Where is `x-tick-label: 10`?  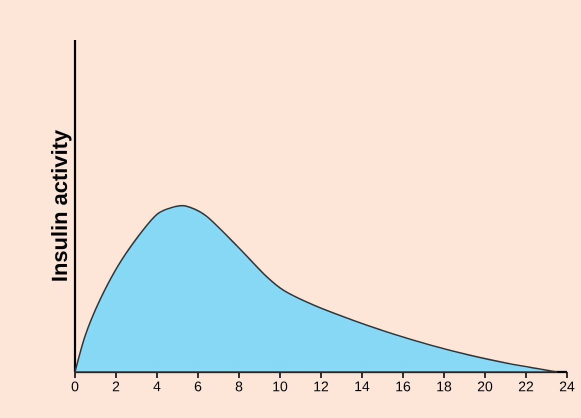 x-tick-label: 10 is located at coordinates (280, 386).